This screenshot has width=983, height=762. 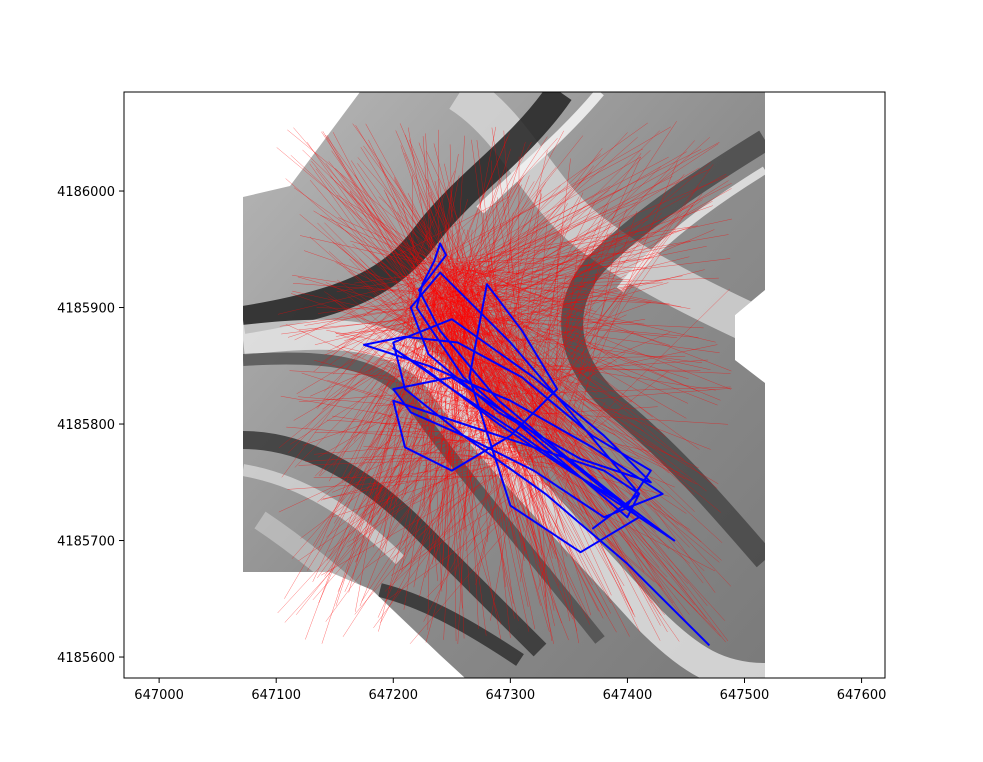 What do you see at coordinates (86, 425) in the screenshot?
I see `y-tick-label: 4185800` at bounding box center [86, 425].